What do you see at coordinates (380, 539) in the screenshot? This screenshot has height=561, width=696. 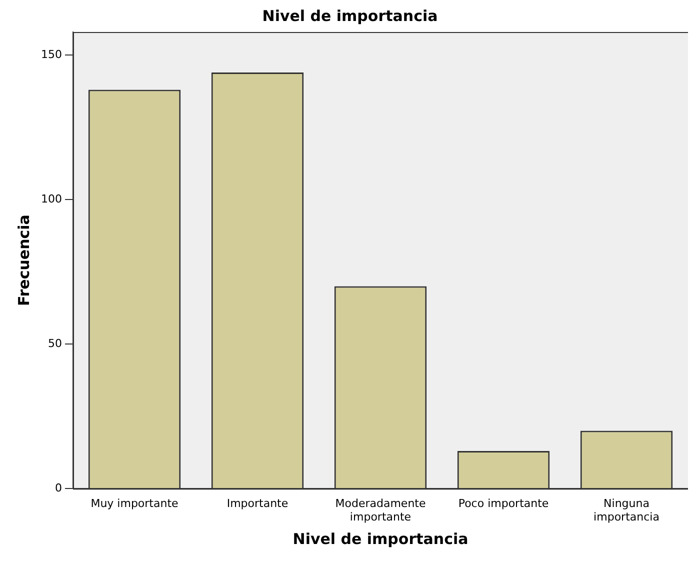 I see `x-axis-title: Nivel de importancia` at bounding box center [380, 539].